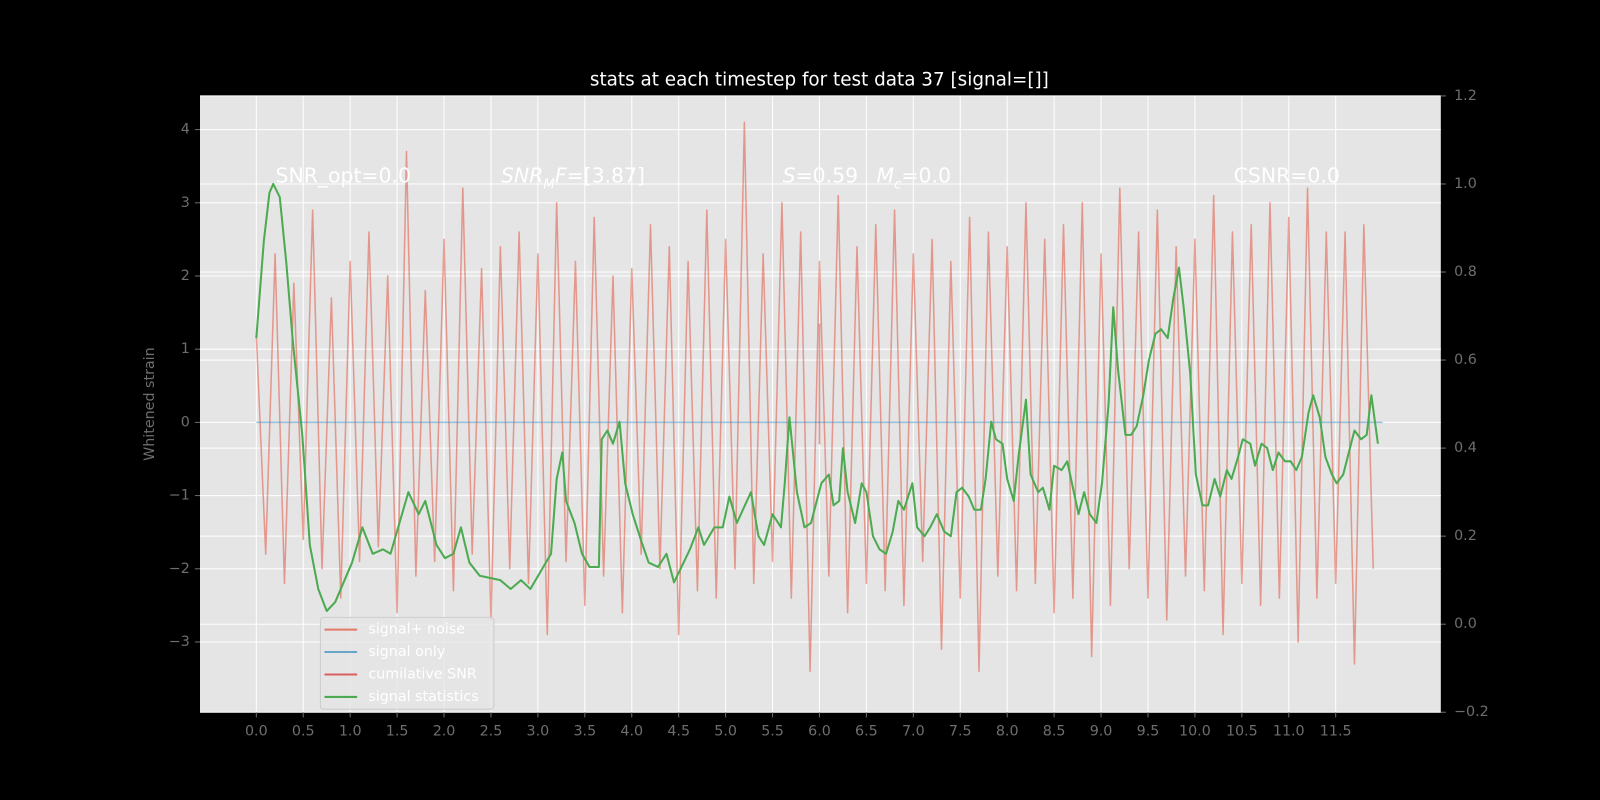  What do you see at coordinates (406, 652) in the screenshot?
I see `legend-label: signal only` at bounding box center [406, 652].